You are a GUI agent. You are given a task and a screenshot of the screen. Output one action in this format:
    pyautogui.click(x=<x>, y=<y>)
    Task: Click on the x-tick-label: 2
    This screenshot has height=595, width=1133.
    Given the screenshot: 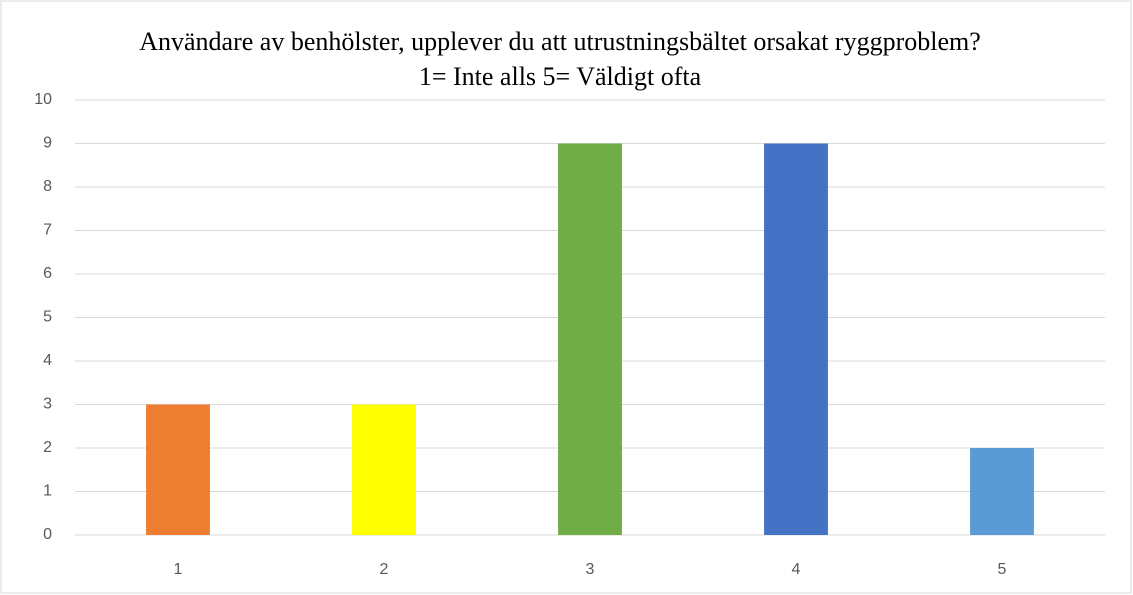 What is the action you would take?
    pyautogui.click(x=384, y=569)
    